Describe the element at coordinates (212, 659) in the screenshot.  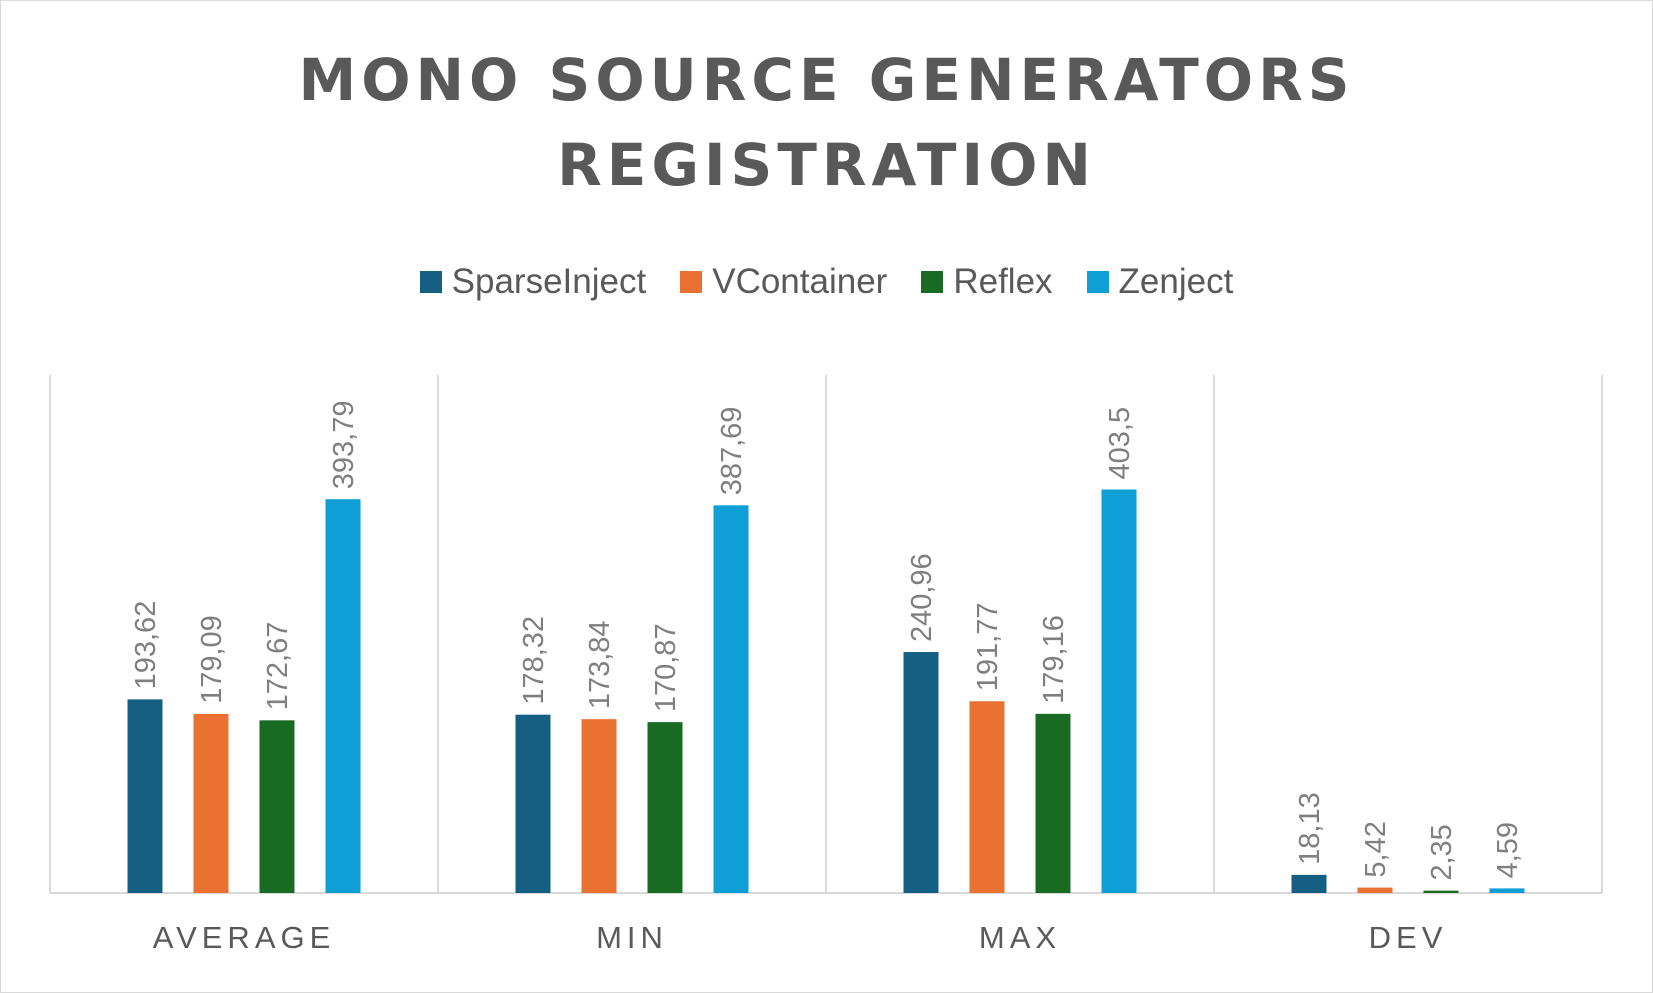
I see `data-label: 179,09` at that location.